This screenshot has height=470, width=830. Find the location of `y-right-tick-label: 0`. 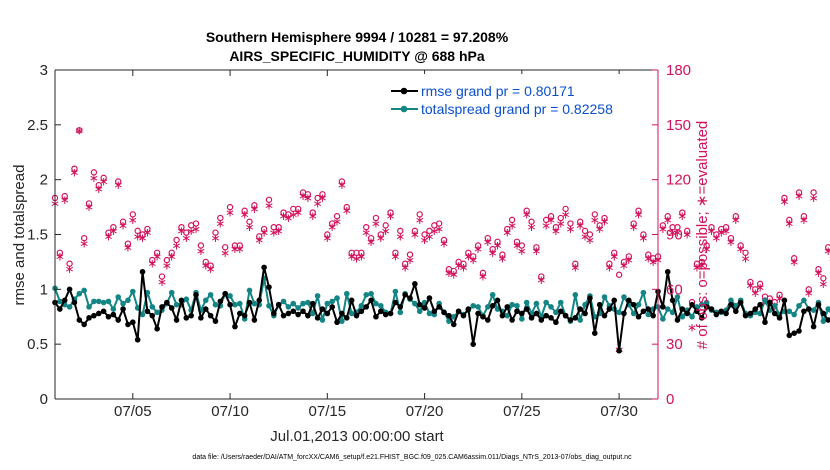

y-right-tick-label: 0 is located at coordinates (670, 399).